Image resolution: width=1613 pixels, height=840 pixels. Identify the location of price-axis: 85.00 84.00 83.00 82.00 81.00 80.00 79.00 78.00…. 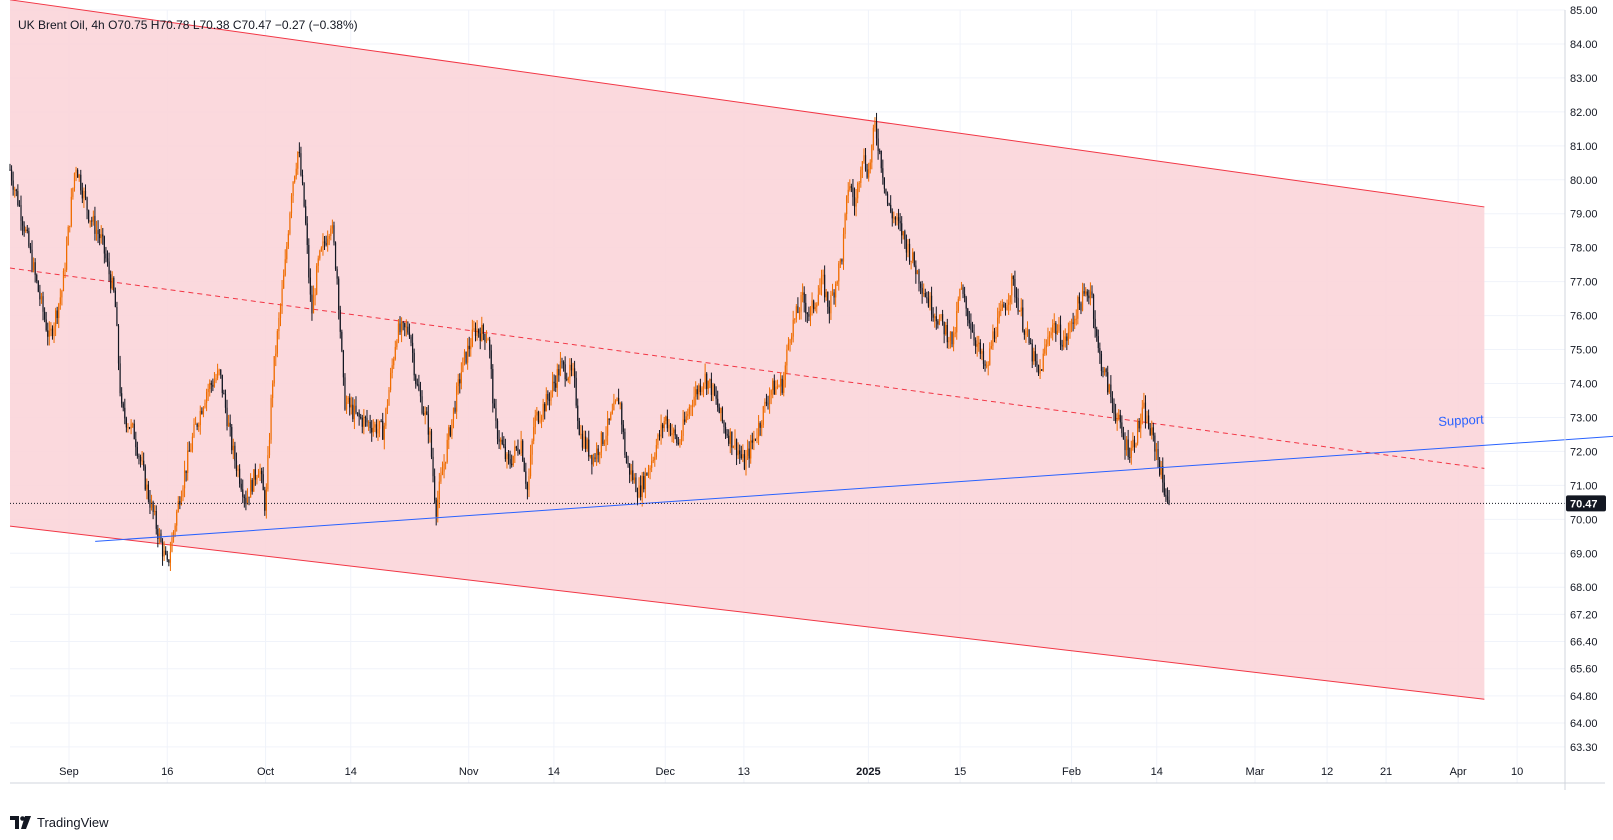
(1584, 379).